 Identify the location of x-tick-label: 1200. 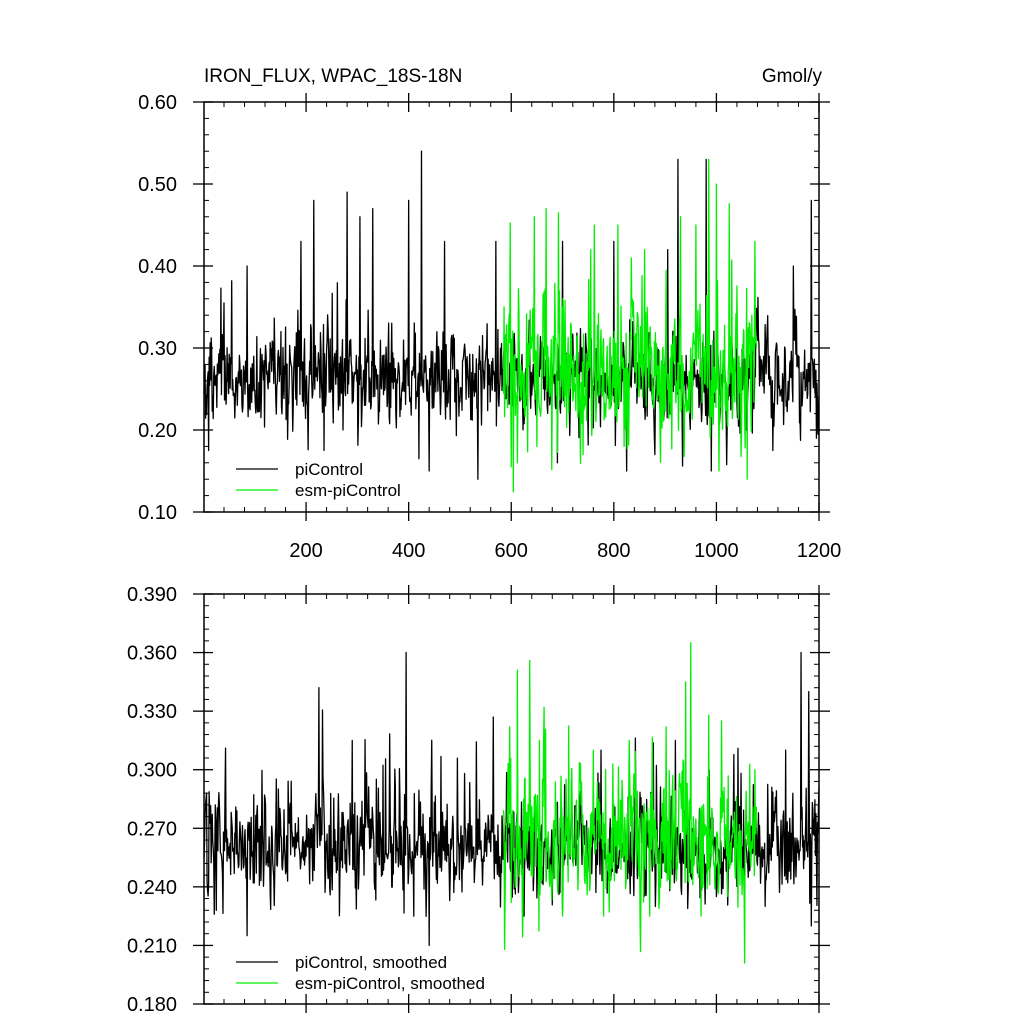
(819, 551).